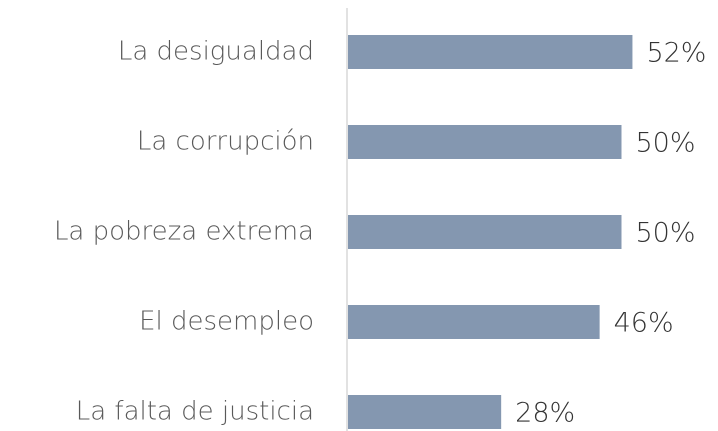 Image resolution: width=718 pixels, height=431 pixels. I want to click on value-label: 52%, so click(676, 53).